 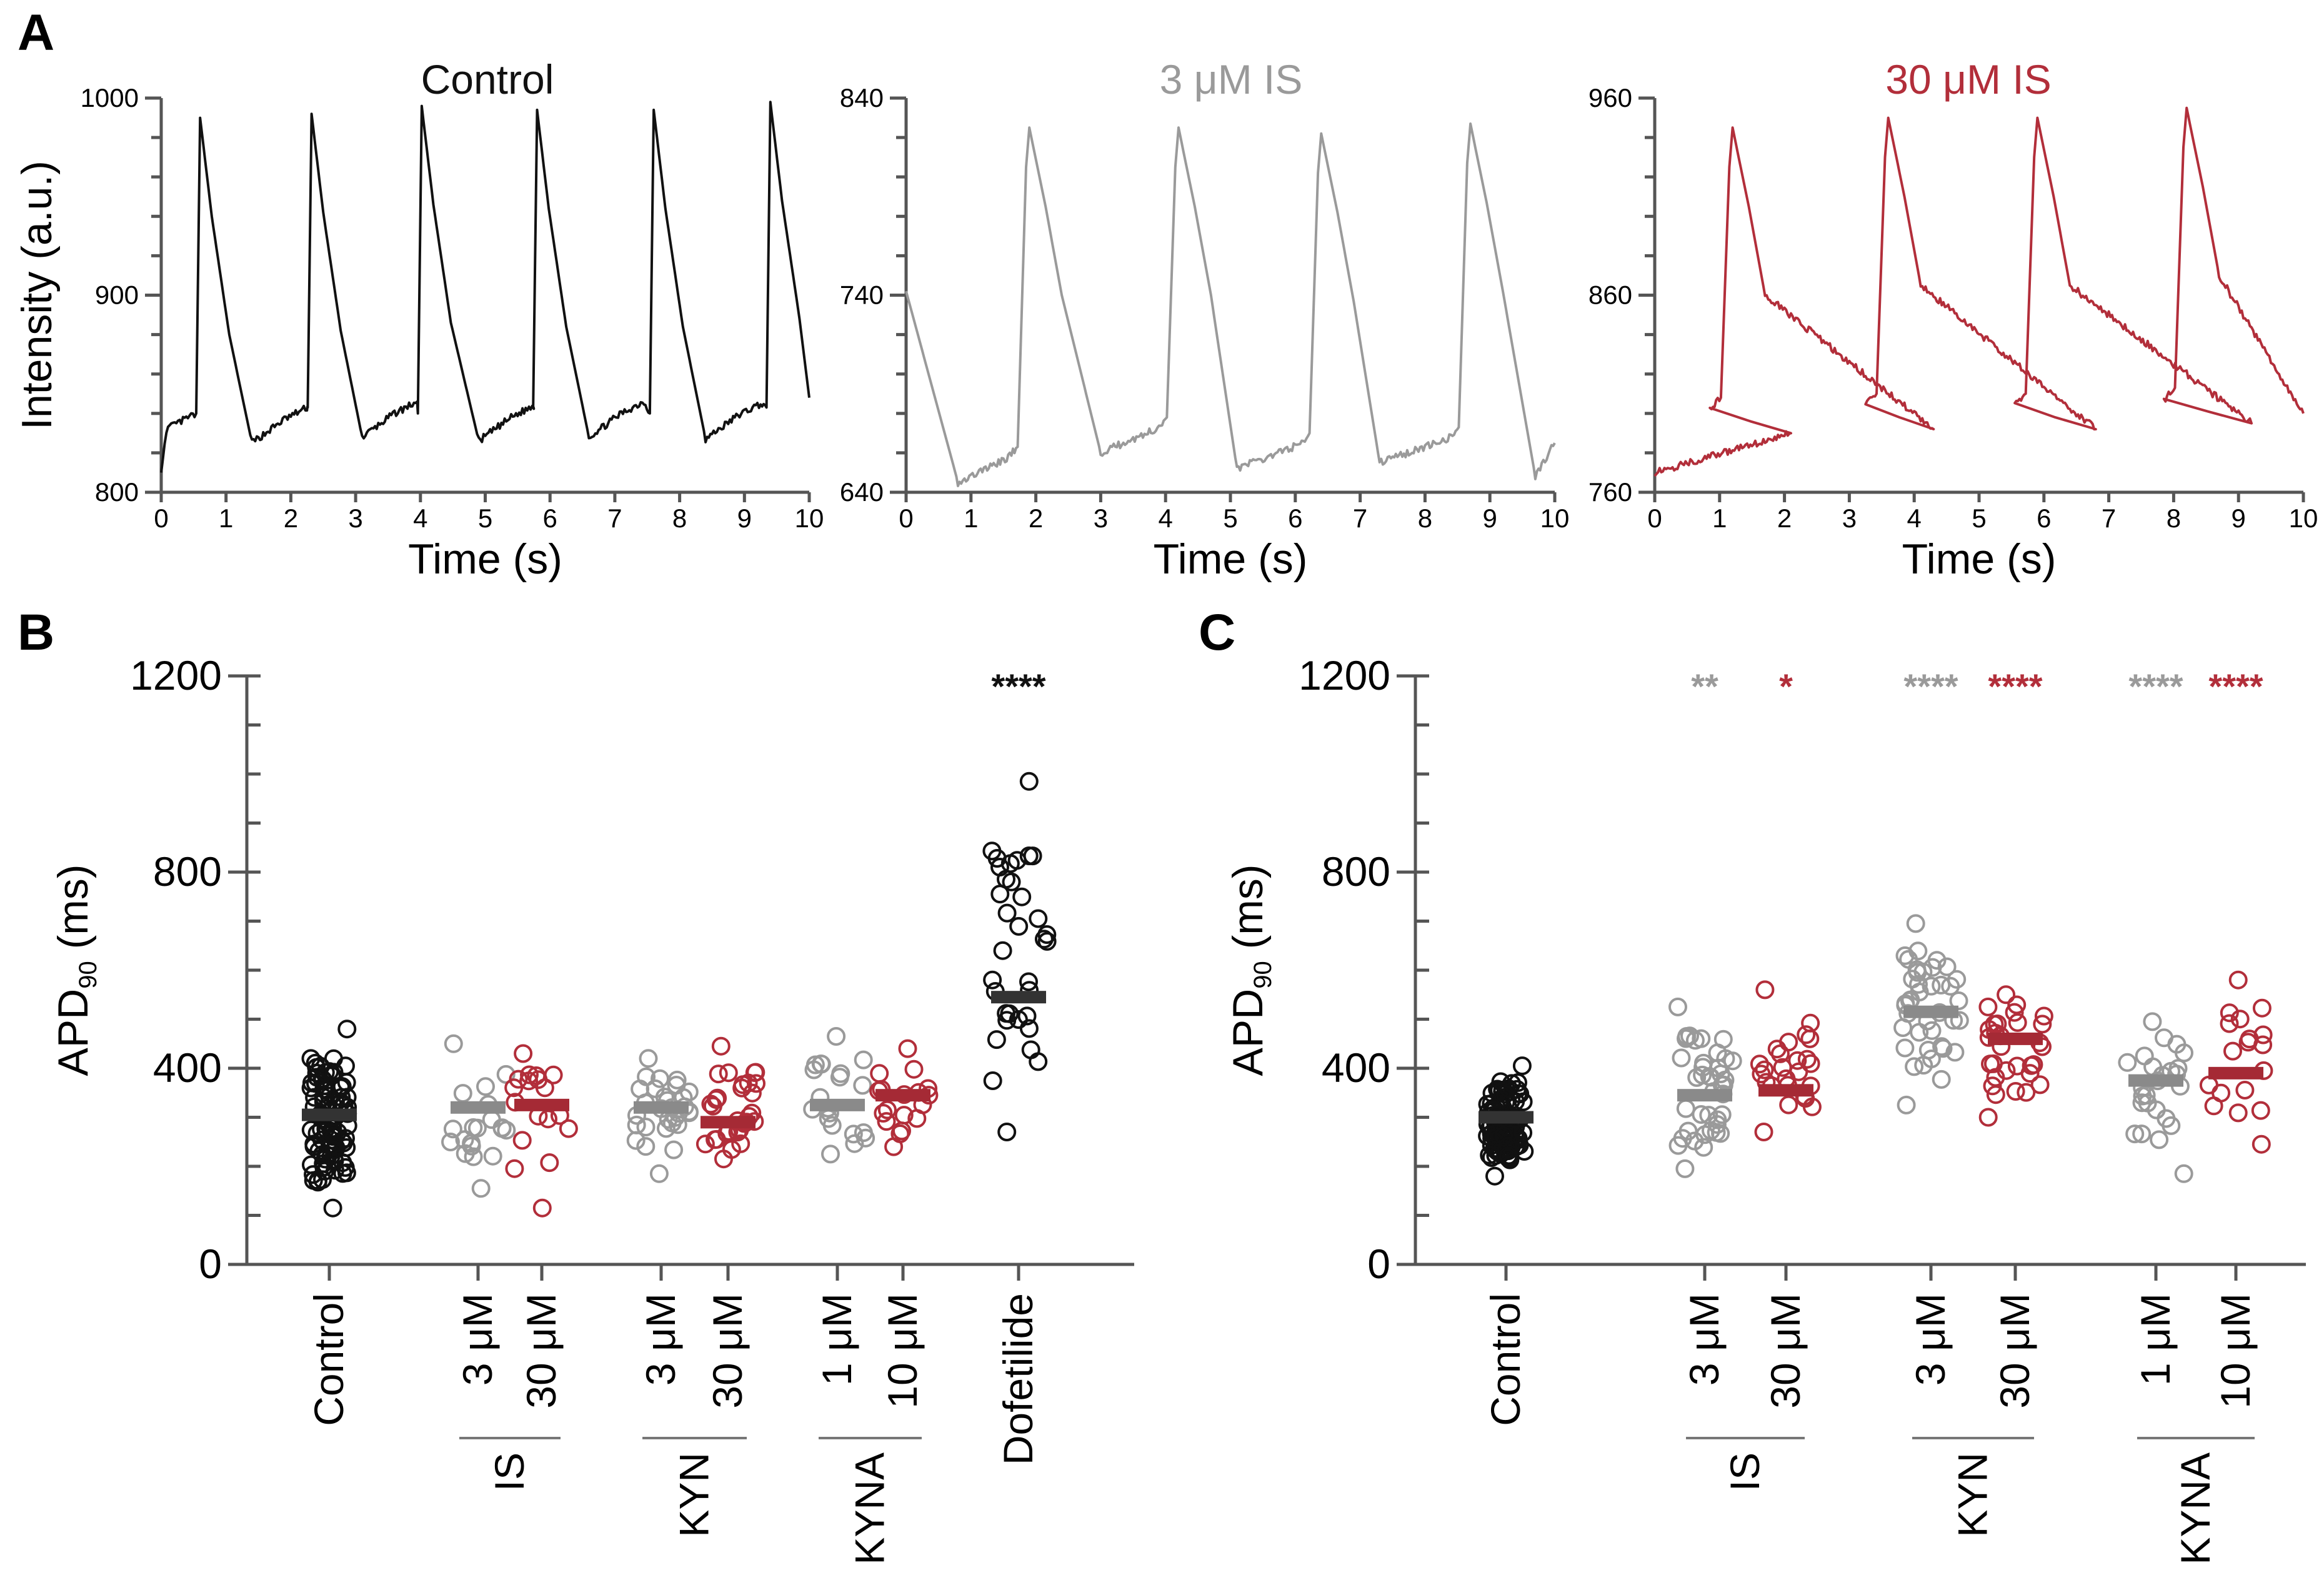 What do you see at coordinates (73, 1032) in the screenshot?
I see `y-axis-title-main: APD` at bounding box center [73, 1032].